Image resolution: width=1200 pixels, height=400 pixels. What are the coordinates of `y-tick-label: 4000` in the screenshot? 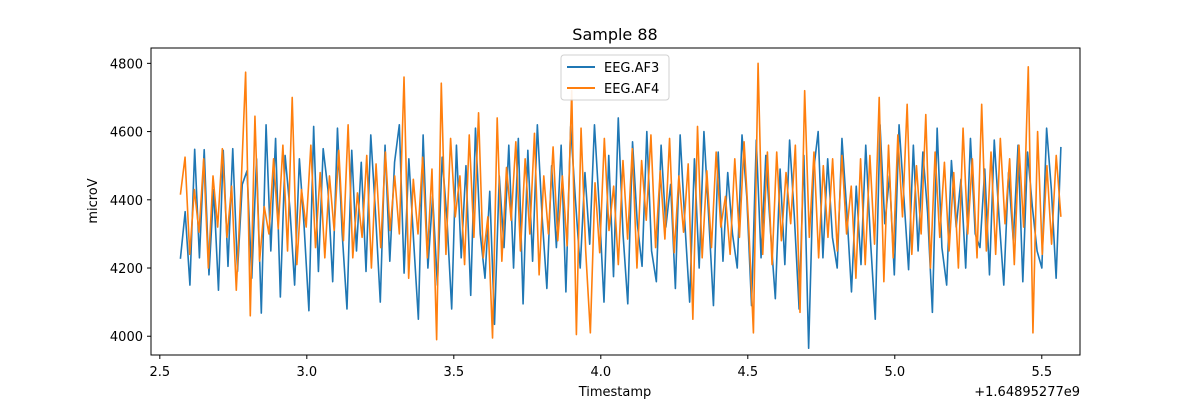 It's located at (126, 337).